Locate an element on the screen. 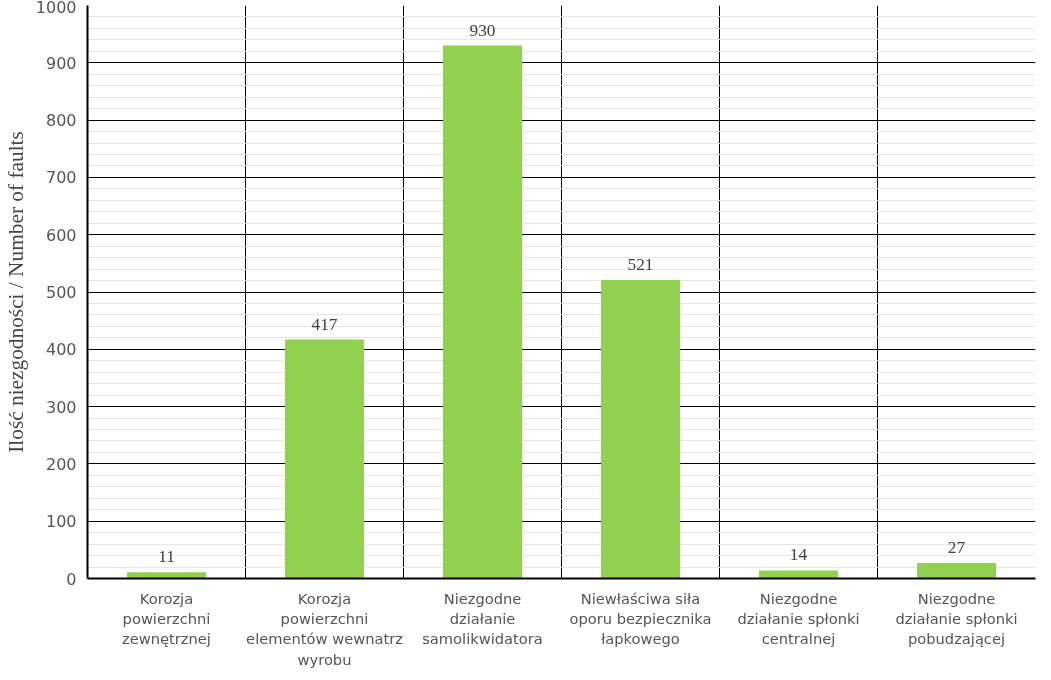 This screenshot has width=1051, height=680. y-tick-label: 800 is located at coordinates (61, 121).